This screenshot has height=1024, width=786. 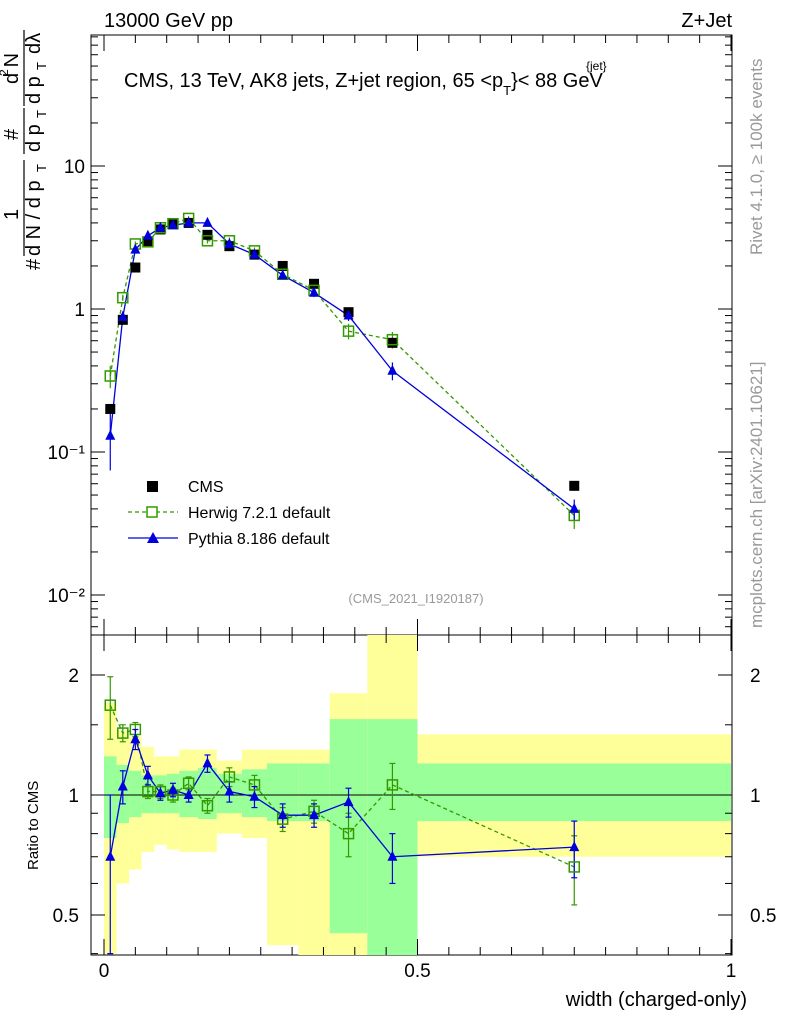 I want to click on x-axis-label: width (charged-only), so click(x=656, y=1000).